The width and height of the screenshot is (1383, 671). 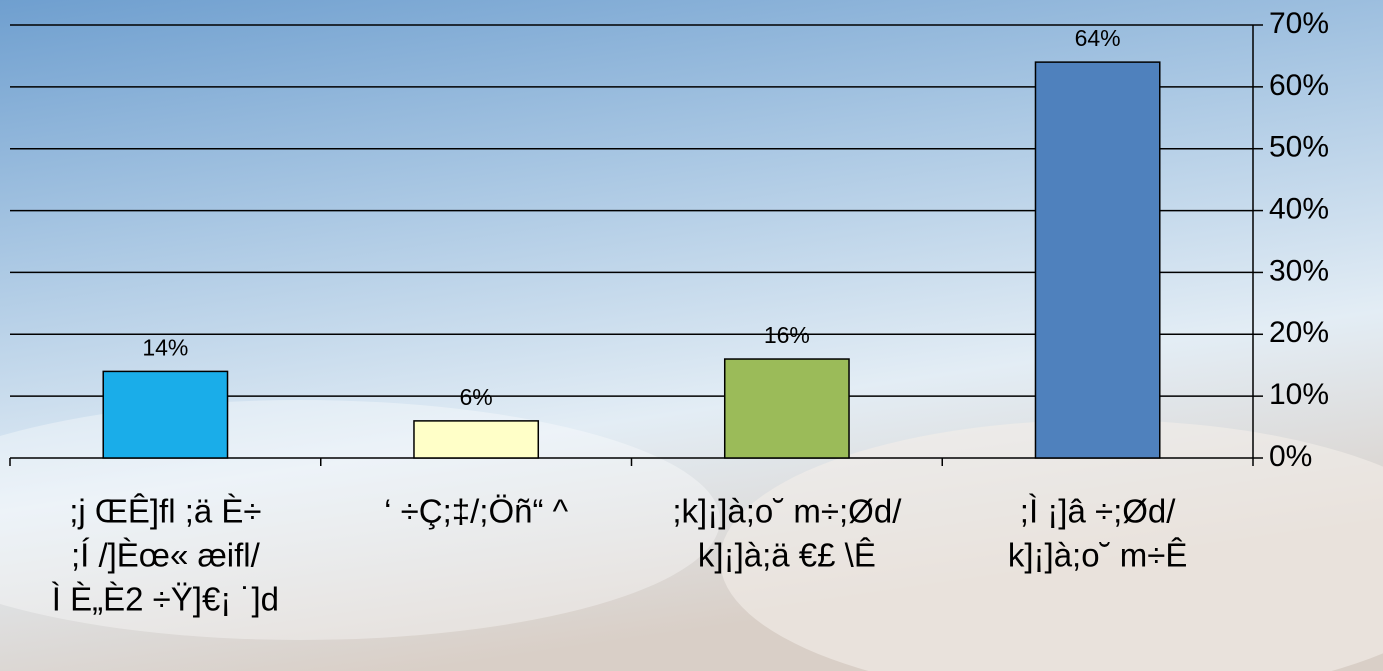 I want to click on data-label: 14%, so click(x=165, y=347).